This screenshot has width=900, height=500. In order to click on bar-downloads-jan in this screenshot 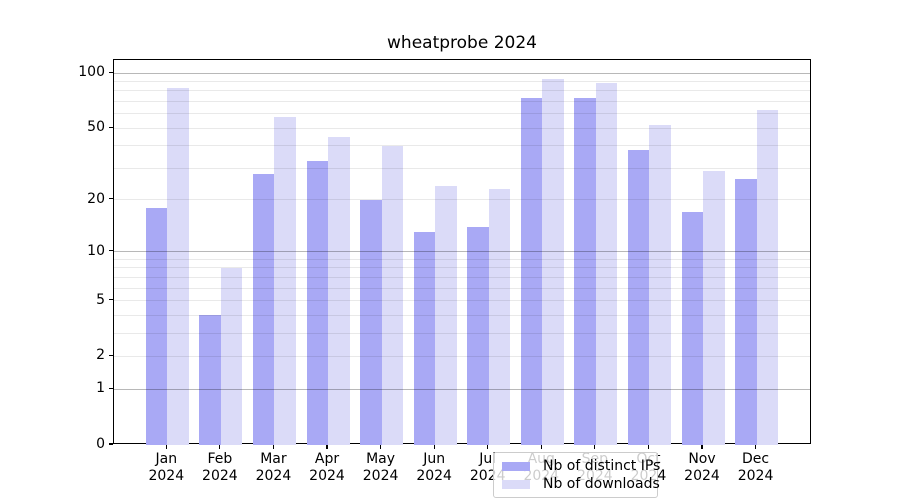, I will do `click(178, 266)`.